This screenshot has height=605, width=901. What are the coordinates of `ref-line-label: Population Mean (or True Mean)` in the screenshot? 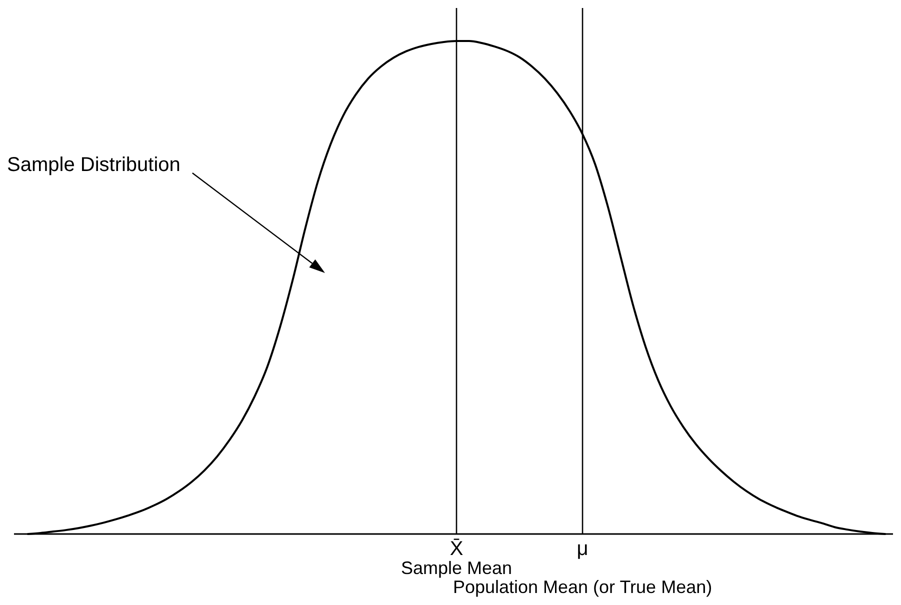 It's located at (582, 587).